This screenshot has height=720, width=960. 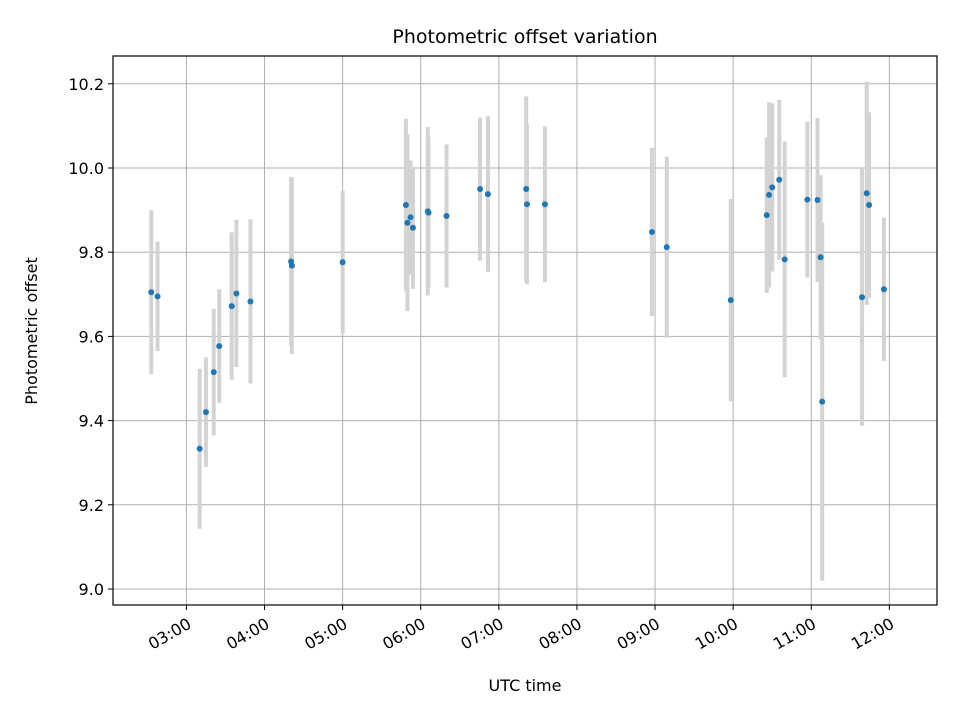 I want to click on chart-title: Photometric offset variation, so click(x=524, y=37).